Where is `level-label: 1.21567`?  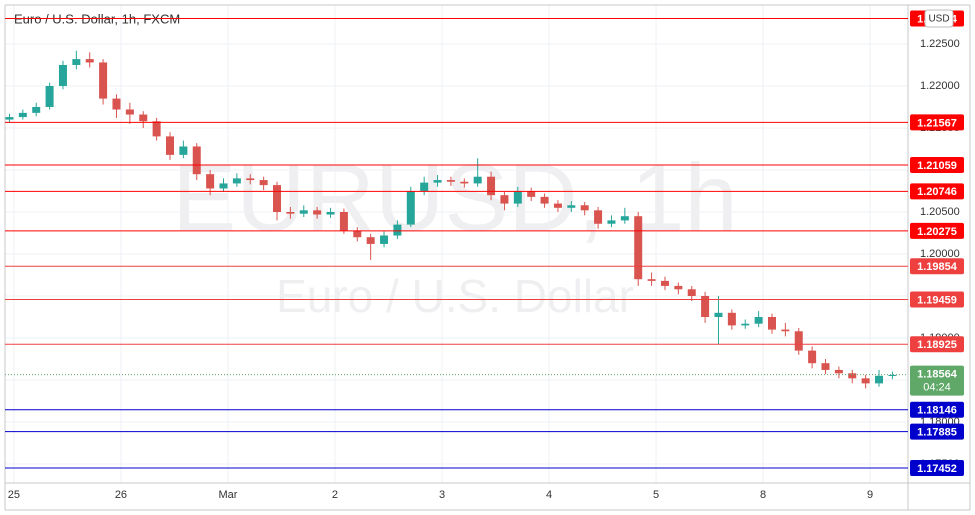
level-label: 1.21567 is located at coordinates (937, 123).